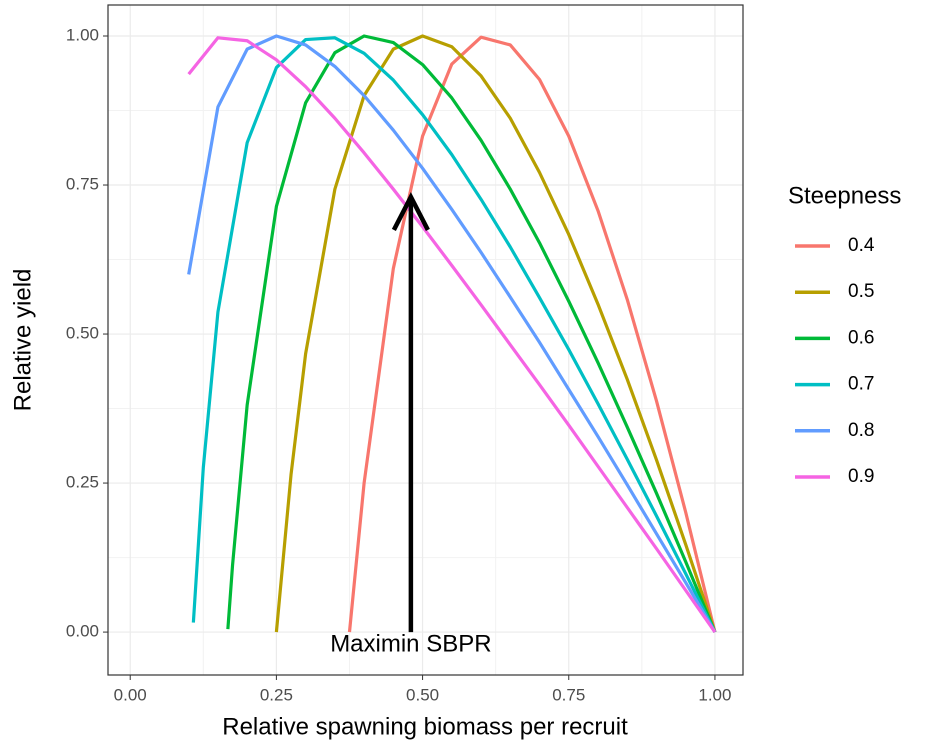  What do you see at coordinates (861, 337) in the screenshot?
I see `legend-label: 0.6` at bounding box center [861, 337].